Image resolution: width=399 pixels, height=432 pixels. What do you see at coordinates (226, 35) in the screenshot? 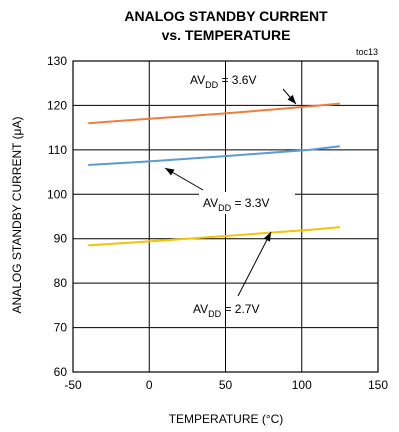
I see `chart-subtitle: vs. TEMPERATURE` at bounding box center [226, 35].